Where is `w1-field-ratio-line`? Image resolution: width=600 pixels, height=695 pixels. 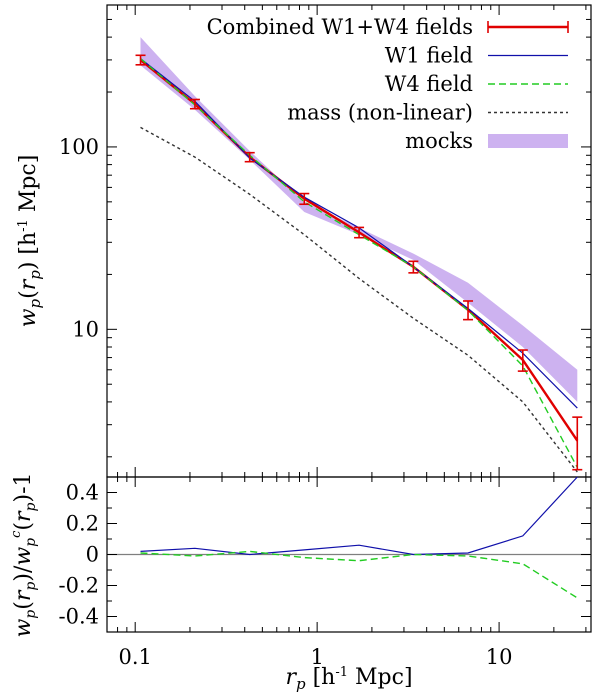
w1-field-ratio-line is located at coordinates (359, 516).